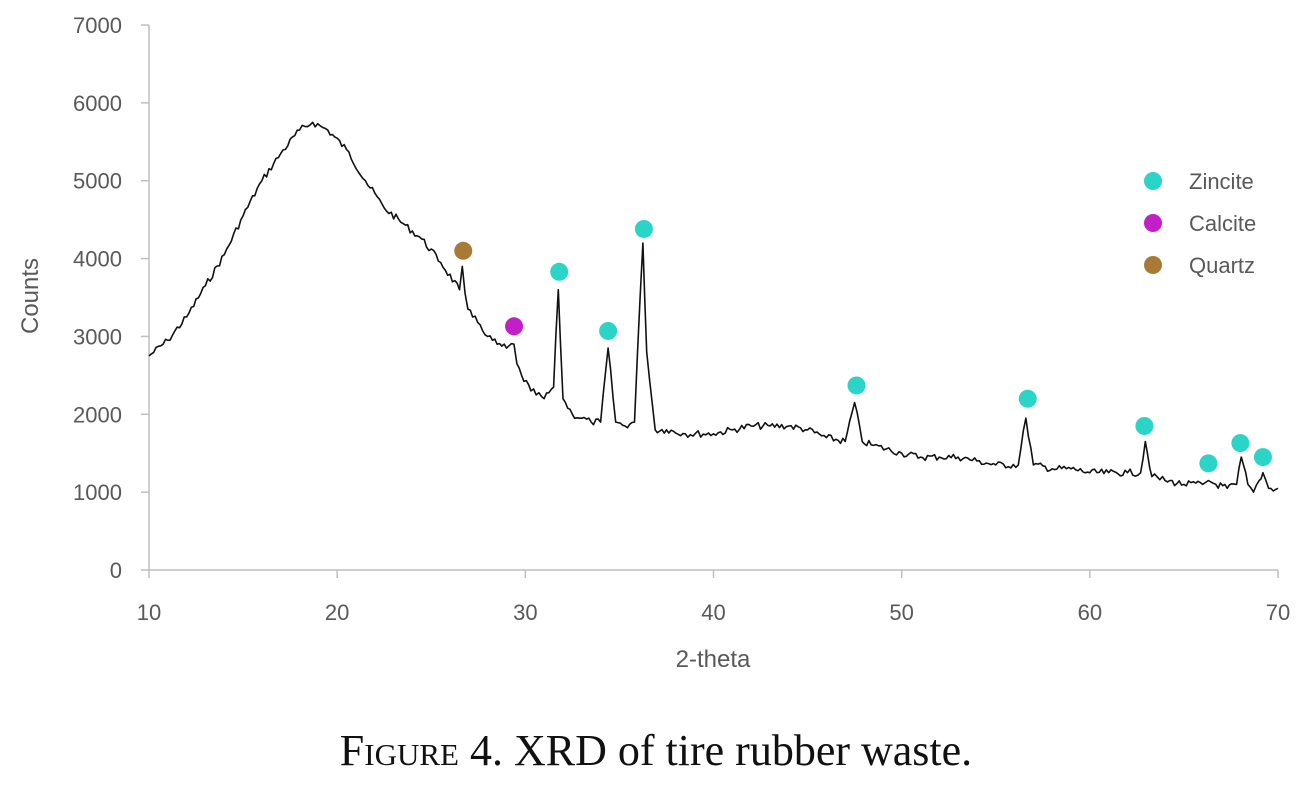  What do you see at coordinates (713, 612) in the screenshot?
I see `x-tick-label: 40` at bounding box center [713, 612].